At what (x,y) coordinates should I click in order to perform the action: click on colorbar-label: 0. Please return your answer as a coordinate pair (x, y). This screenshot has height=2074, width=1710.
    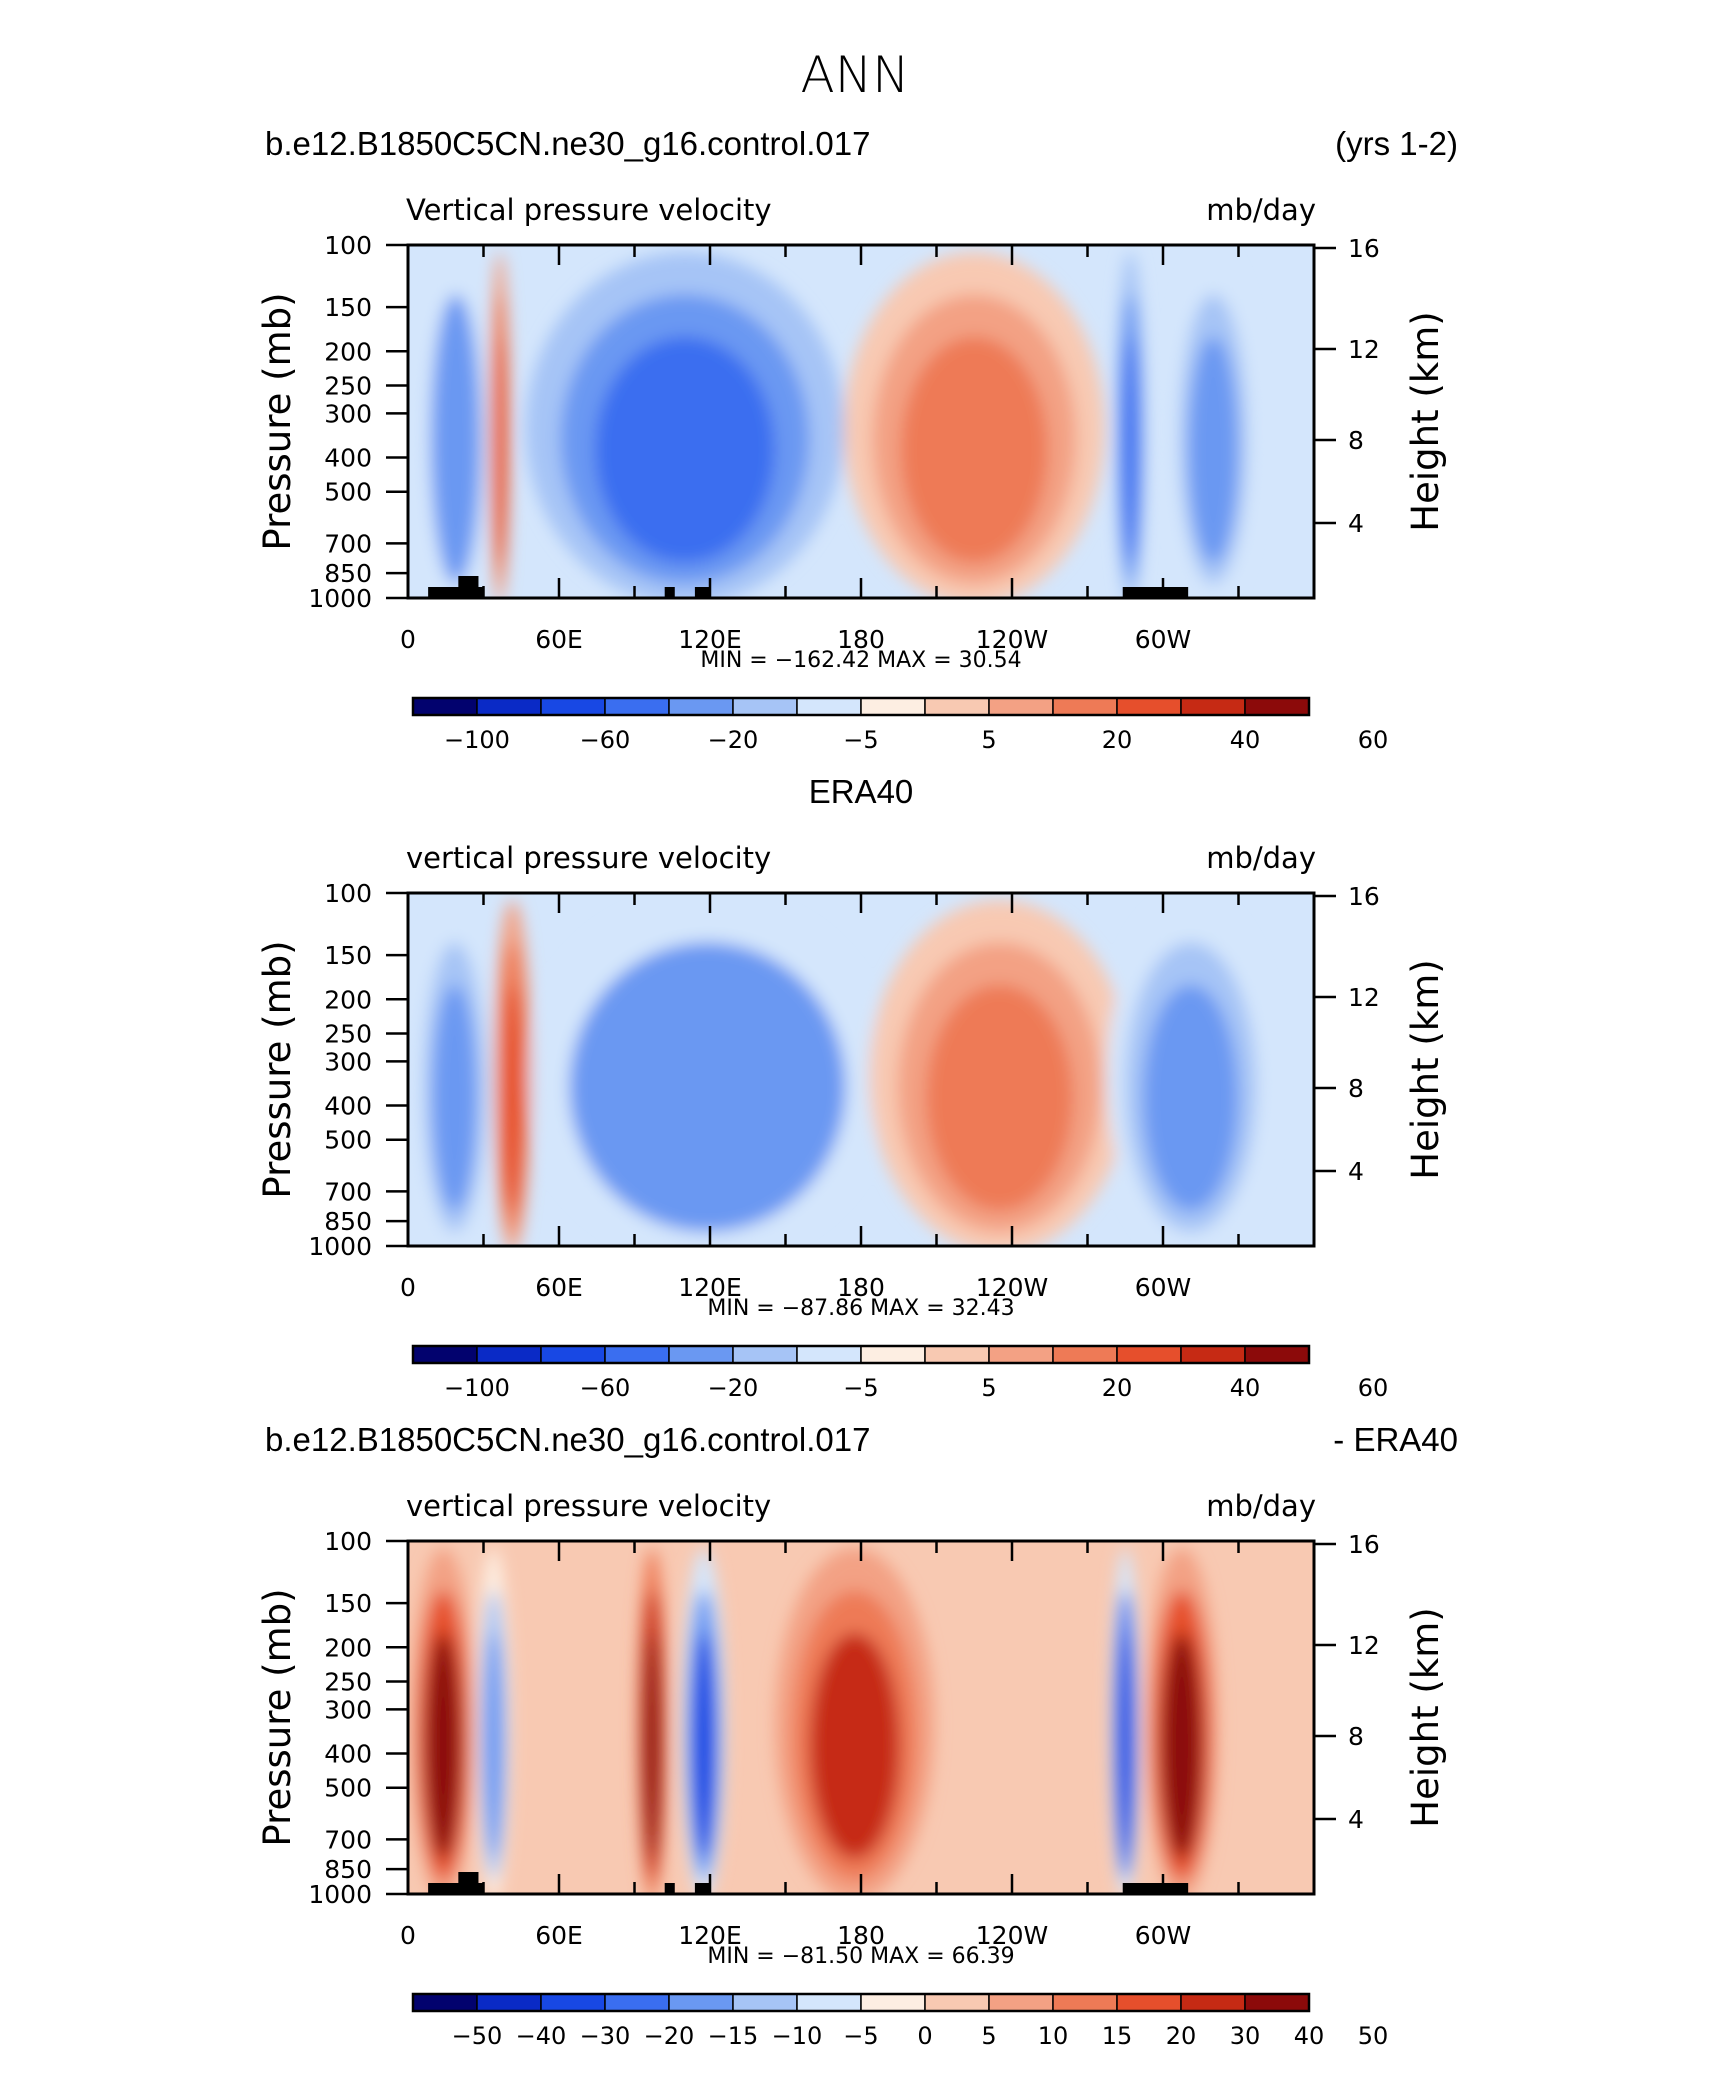
    Looking at the image, I should click on (924, 2036).